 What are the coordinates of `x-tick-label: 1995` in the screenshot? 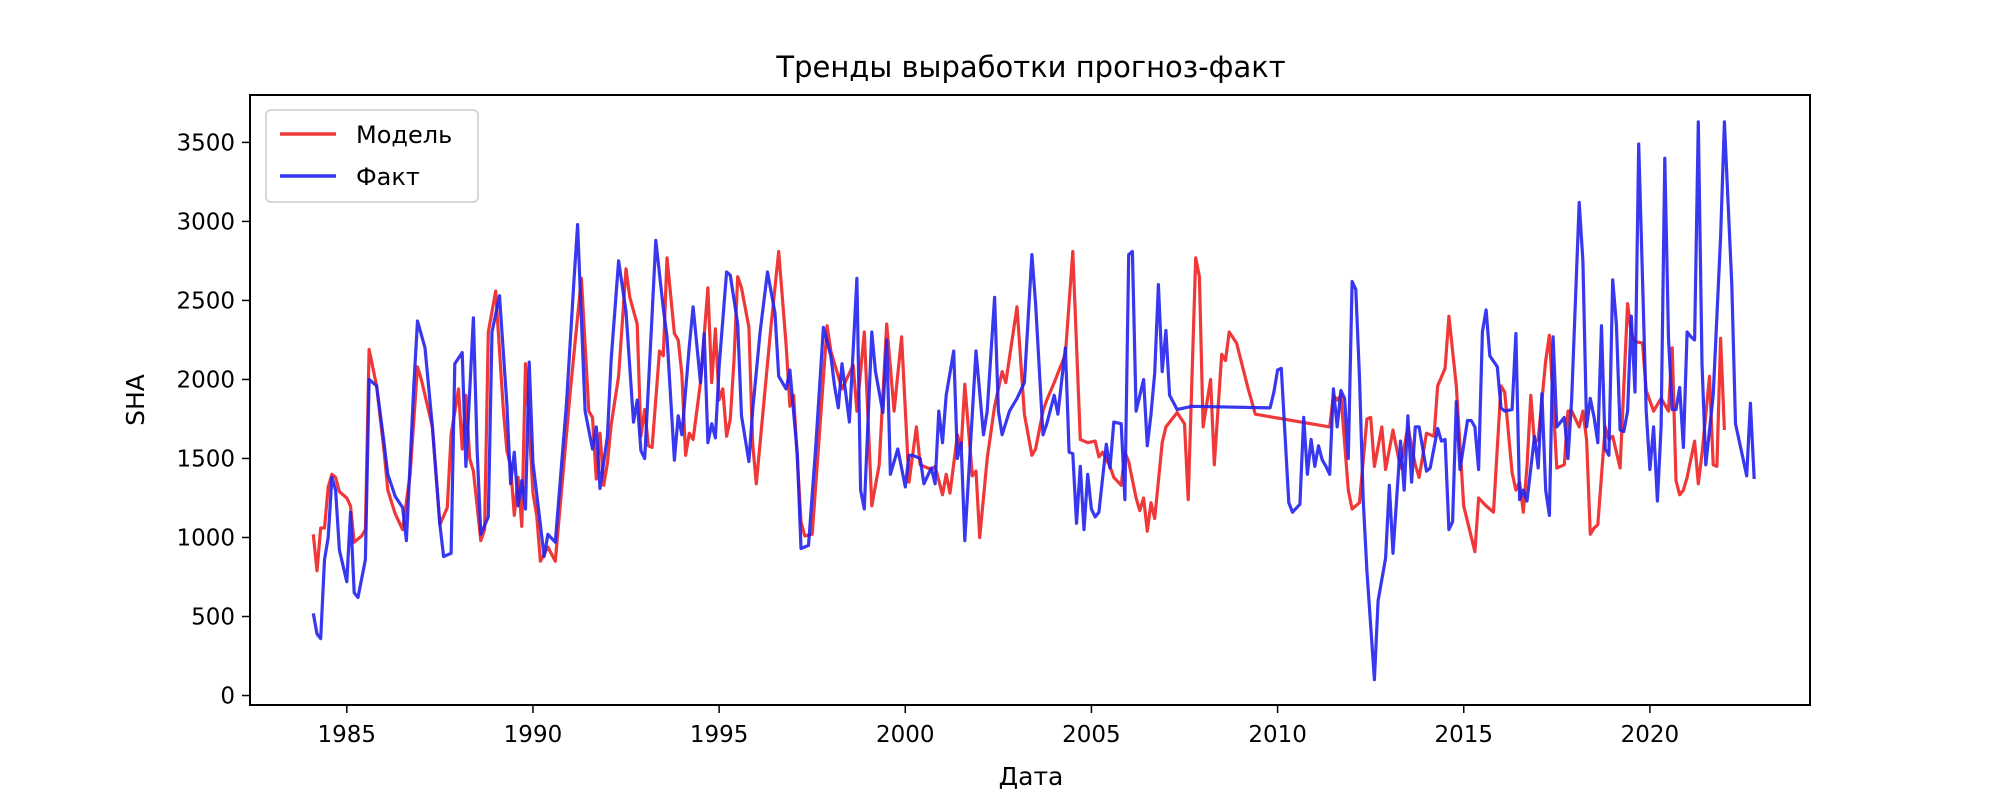 It's located at (719, 735).